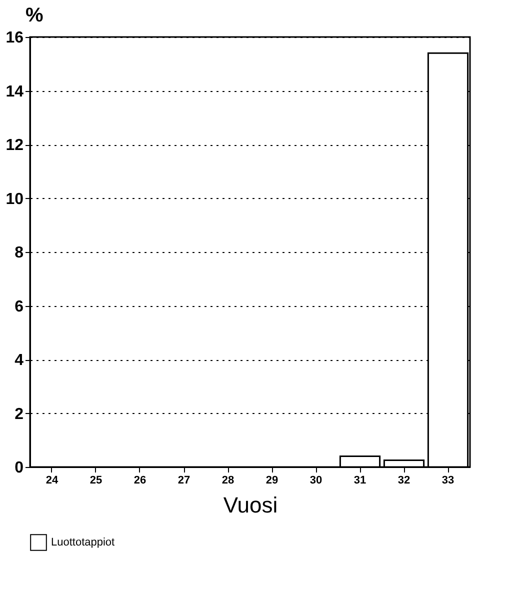 The width and height of the screenshot is (507, 595). What do you see at coordinates (272, 480) in the screenshot?
I see `x-tick-label: 29` at bounding box center [272, 480].